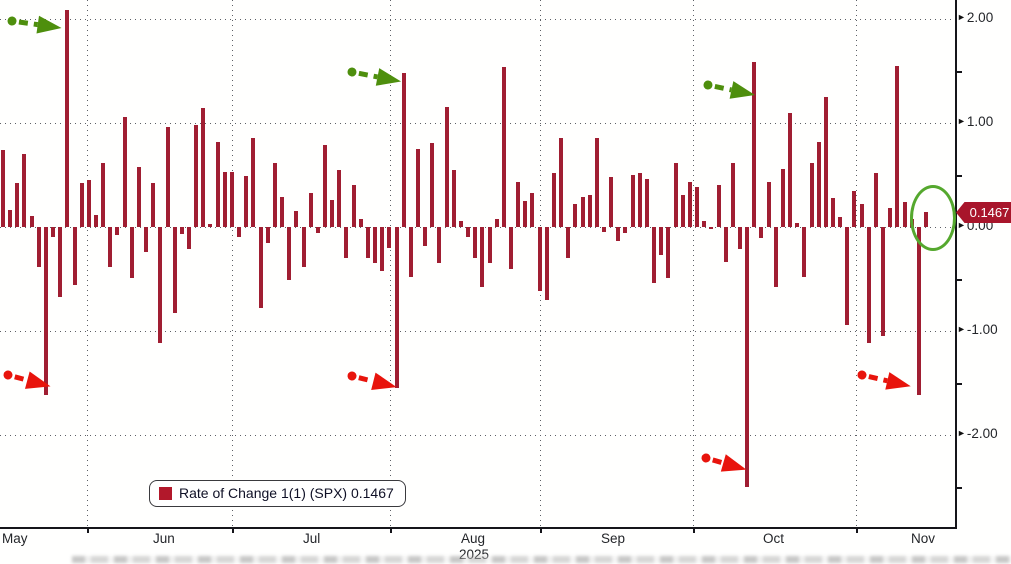 This screenshot has height=564, width=1011. Describe the element at coordinates (729, 89) in the screenshot. I see `green-arrow-annotation` at that location.